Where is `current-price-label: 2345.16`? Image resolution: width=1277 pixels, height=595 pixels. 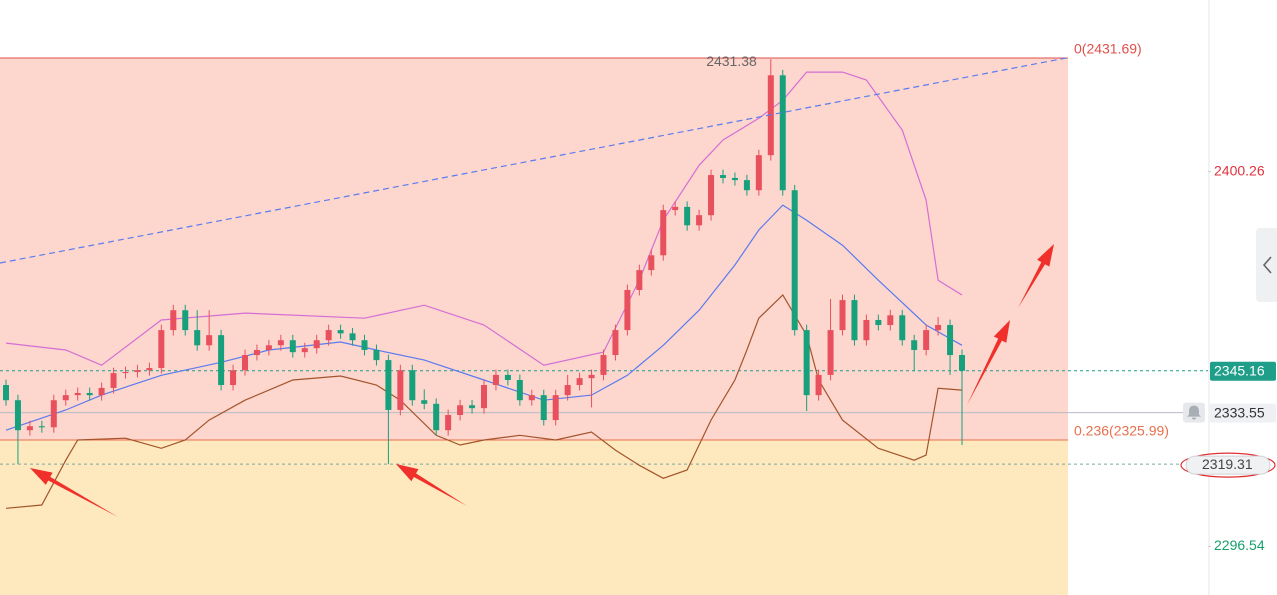 current-price-label: 2345.16 is located at coordinates (1239, 370).